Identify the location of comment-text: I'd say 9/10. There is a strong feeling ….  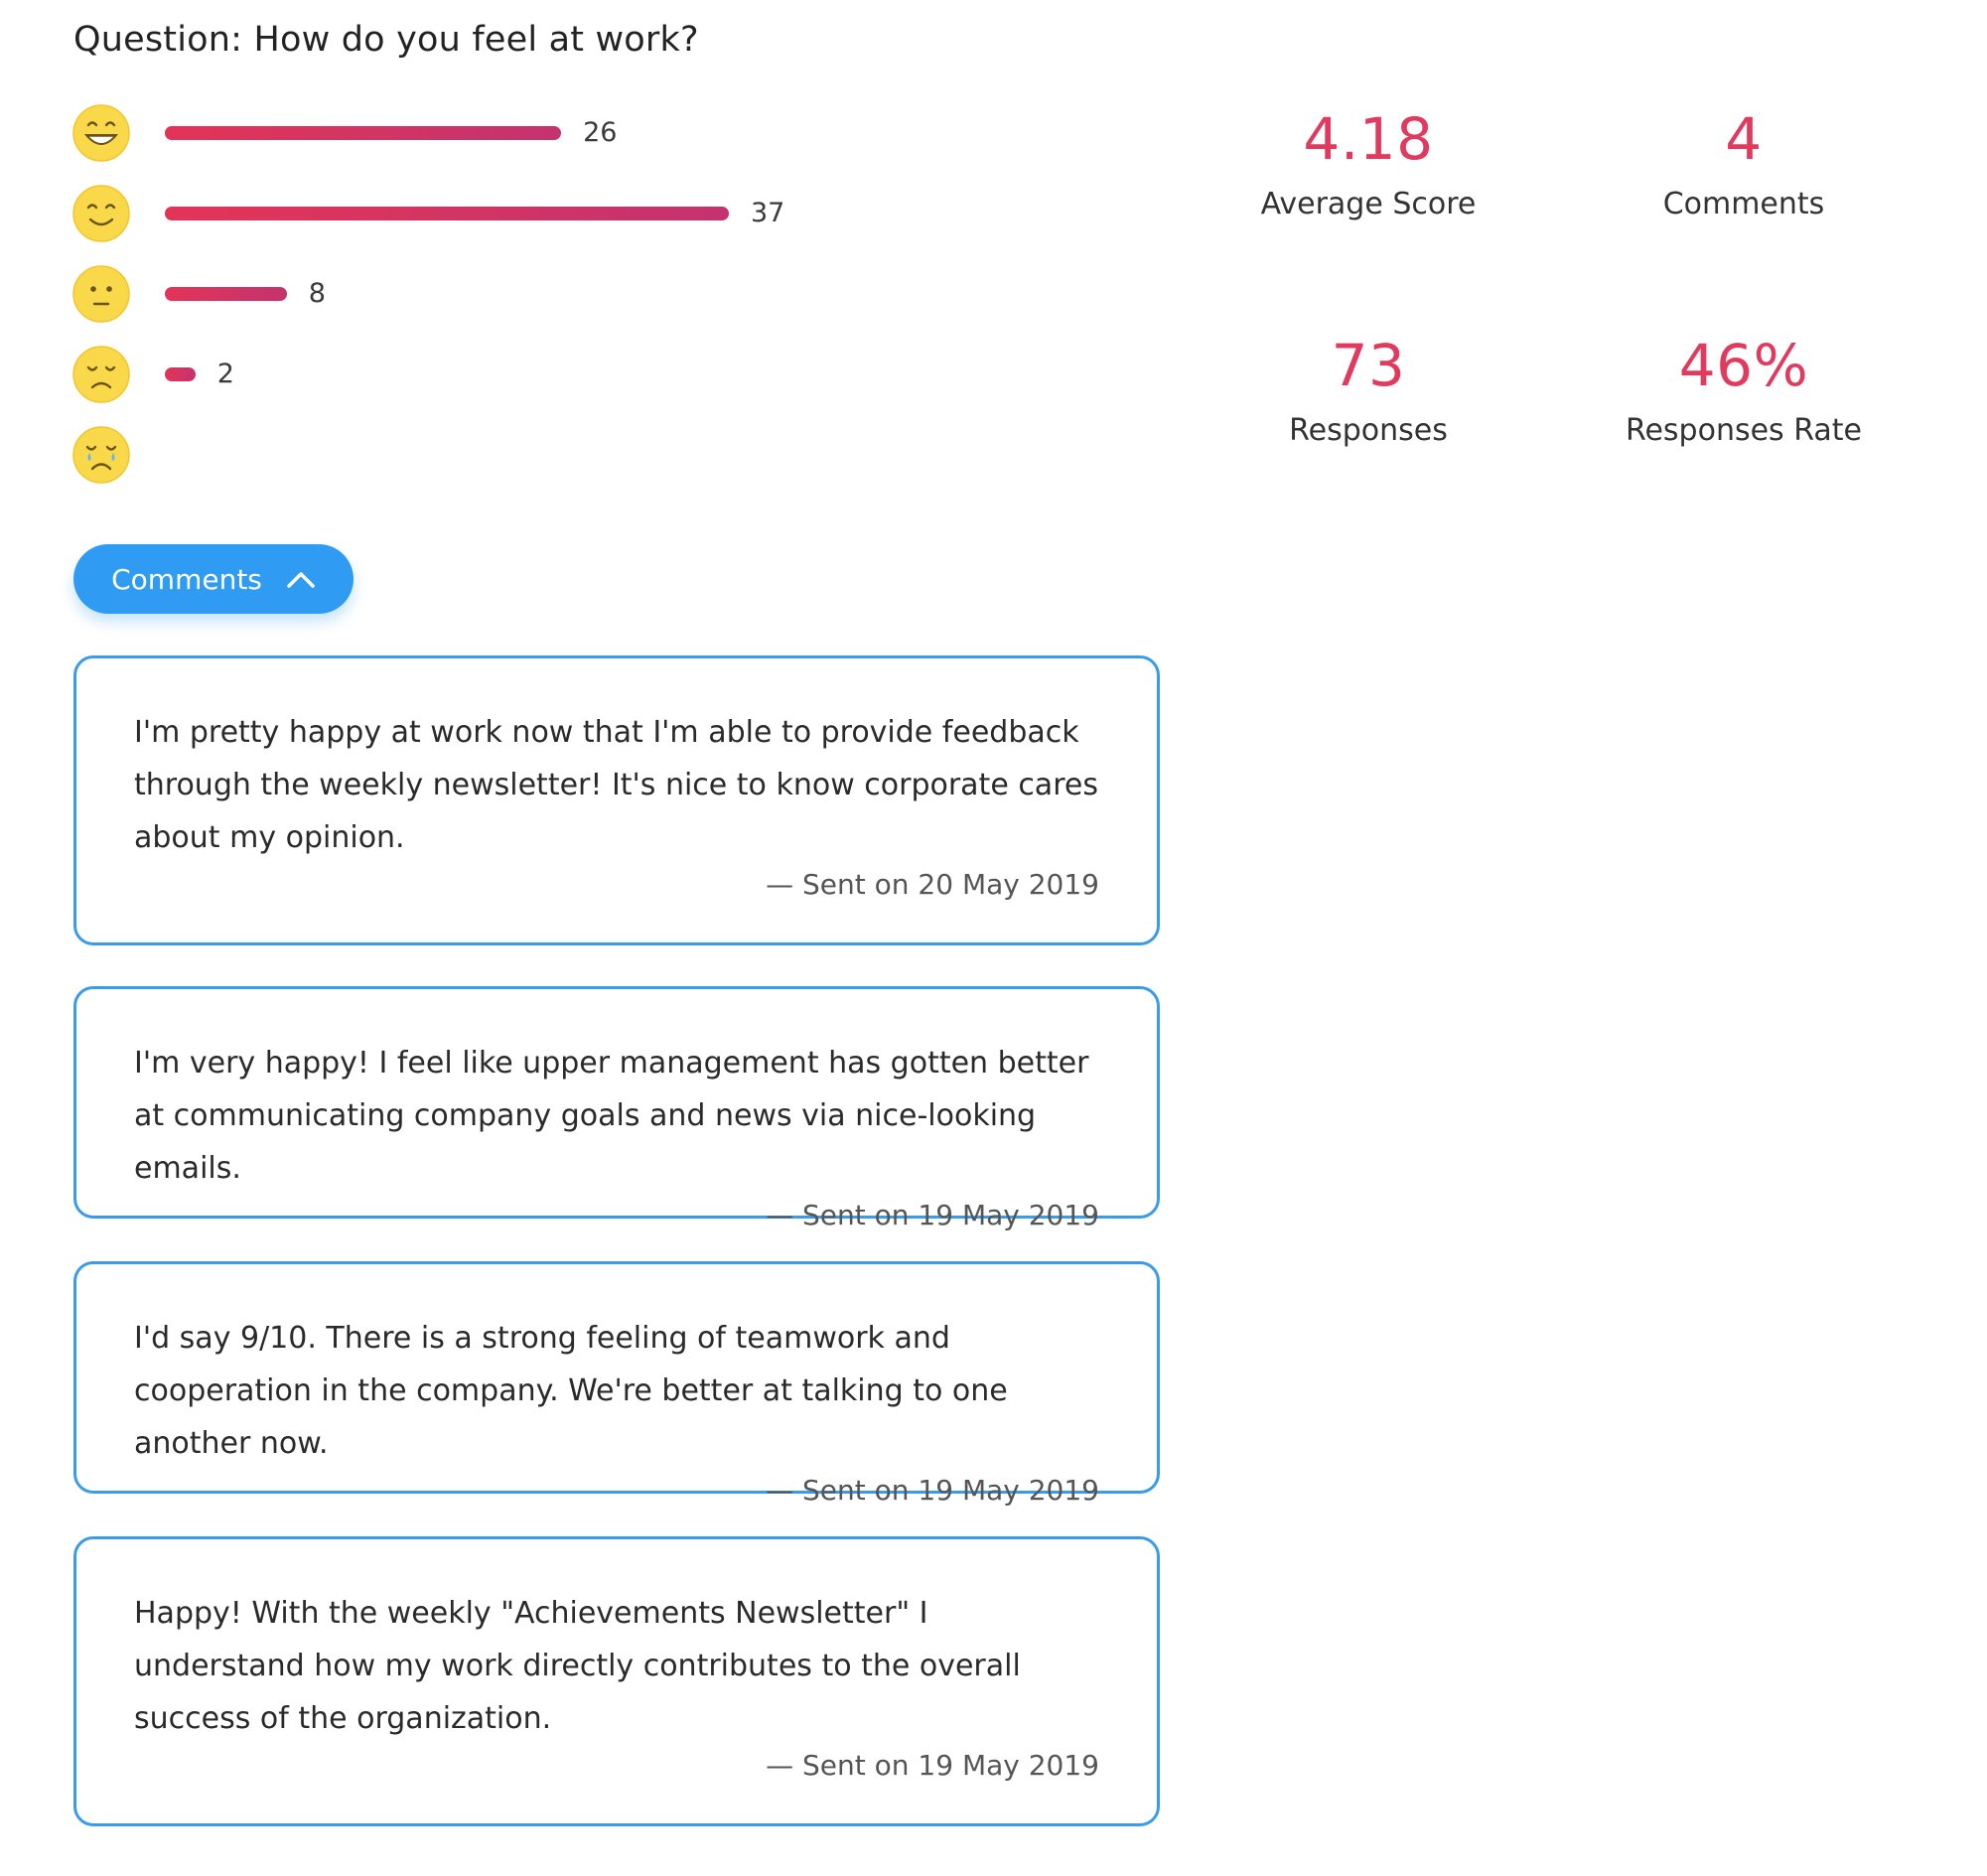
(571, 1391).